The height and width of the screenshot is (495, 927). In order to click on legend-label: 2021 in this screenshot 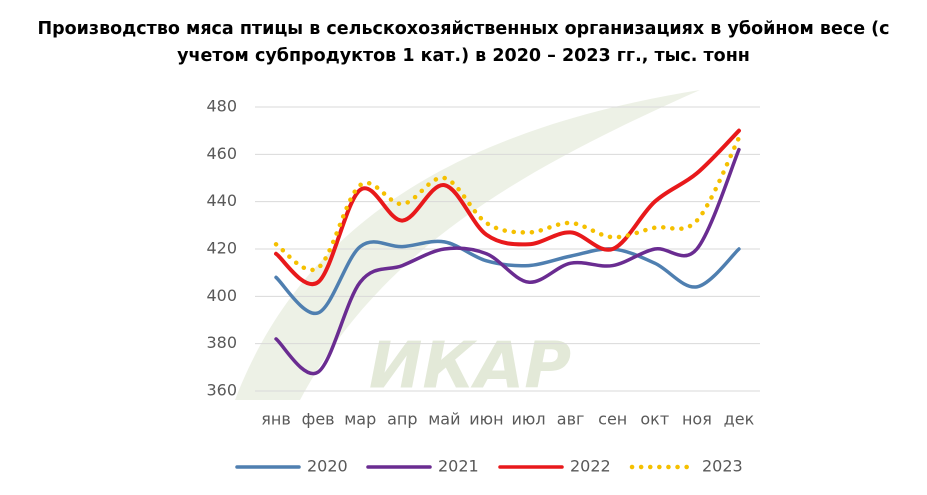, I will do `click(458, 466)`.